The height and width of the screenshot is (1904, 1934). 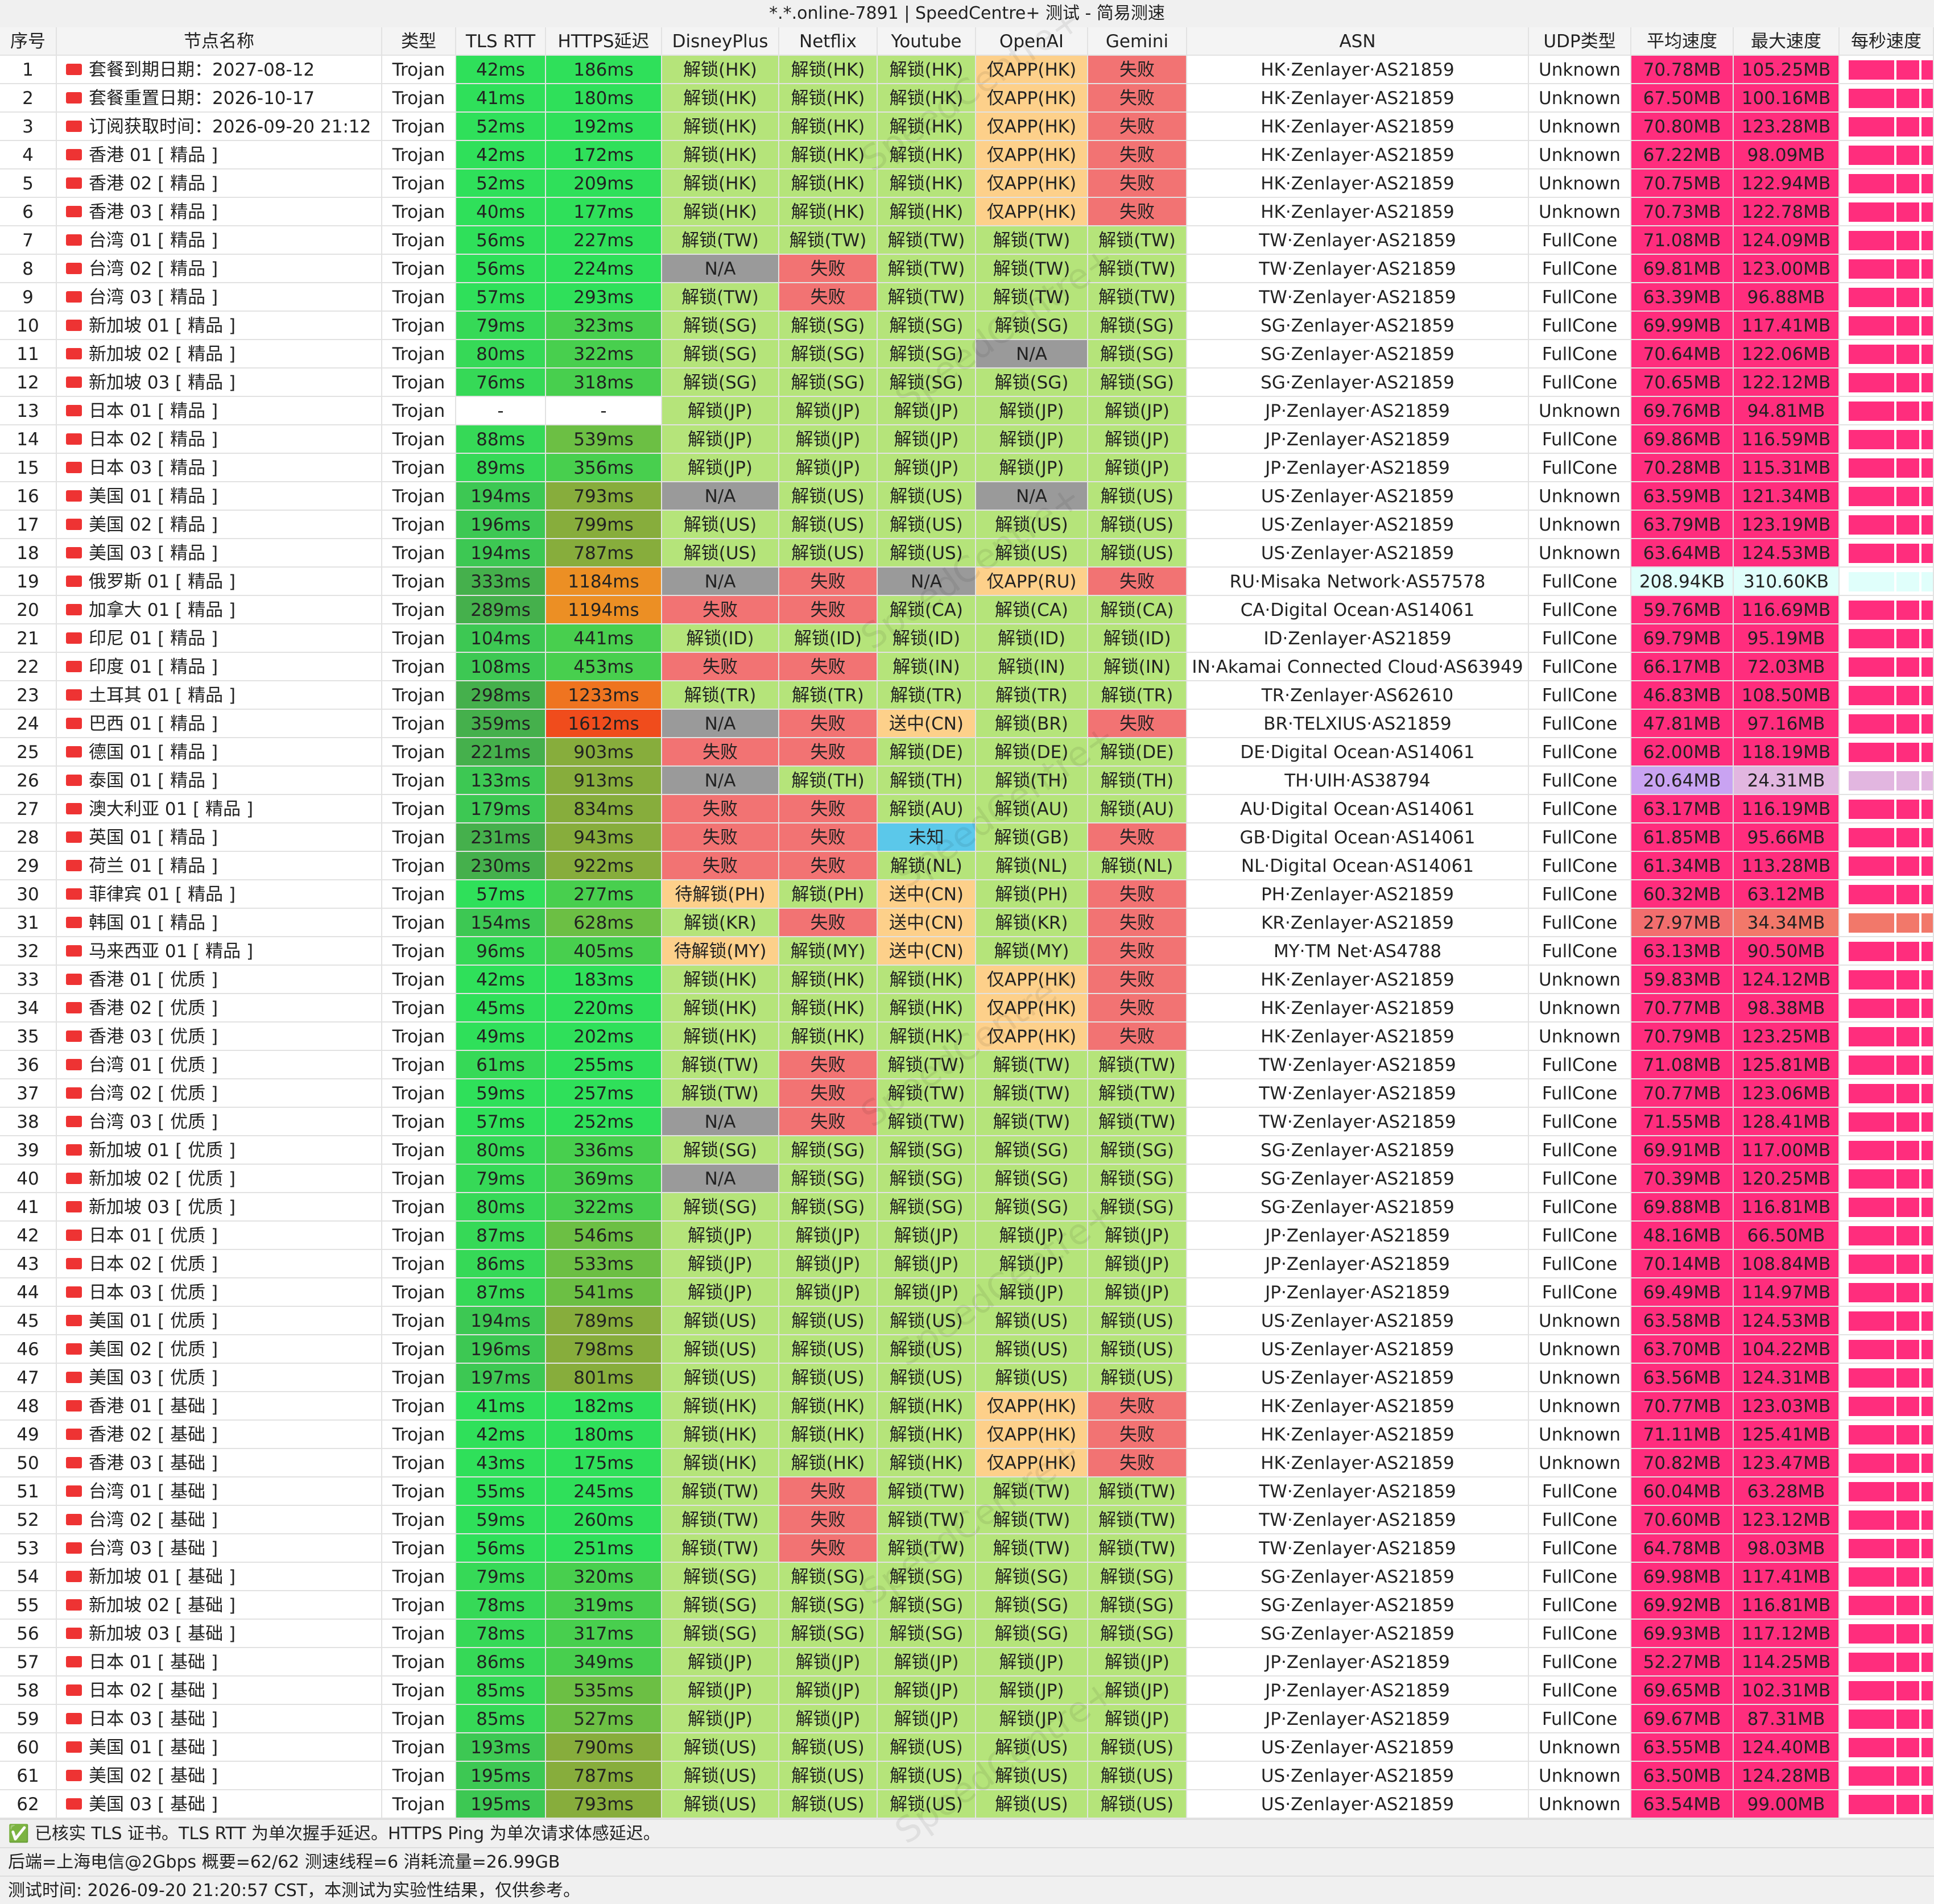 I want to click on table-cell: 8, so click(x=28, y=269).